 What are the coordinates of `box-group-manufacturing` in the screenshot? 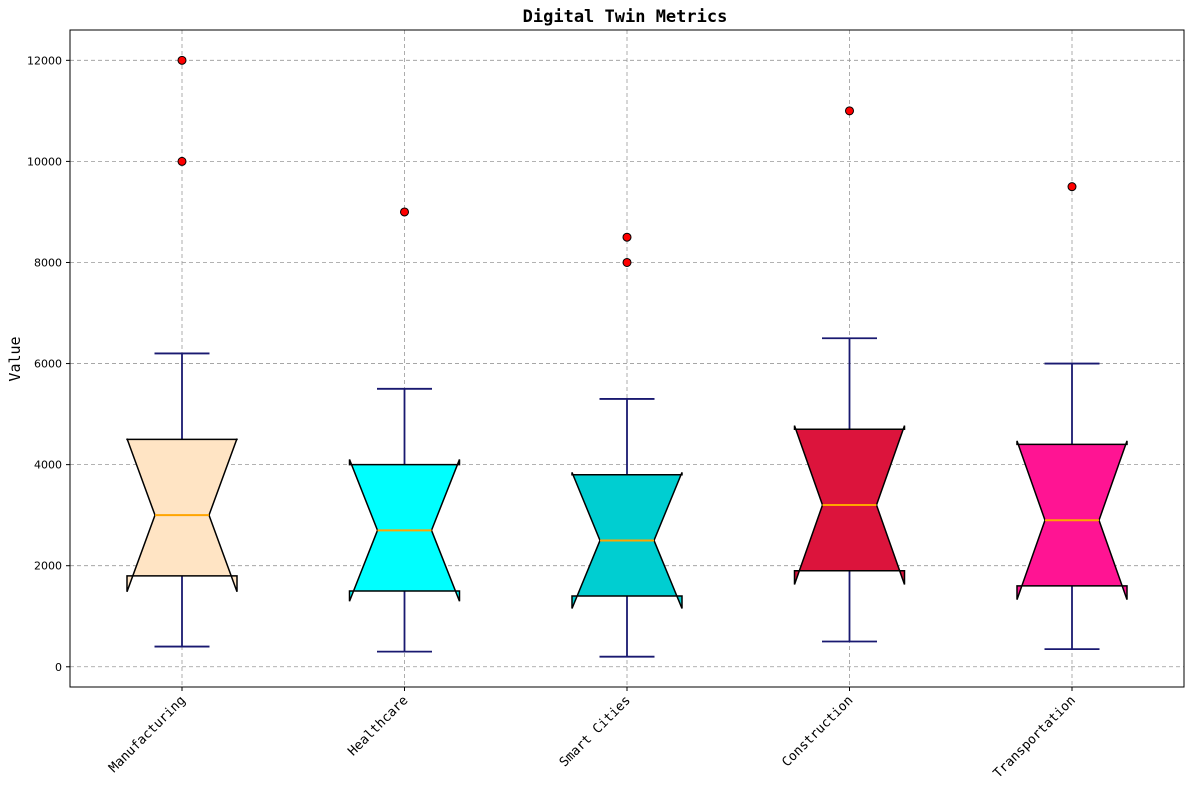 It's located at (182, 351).